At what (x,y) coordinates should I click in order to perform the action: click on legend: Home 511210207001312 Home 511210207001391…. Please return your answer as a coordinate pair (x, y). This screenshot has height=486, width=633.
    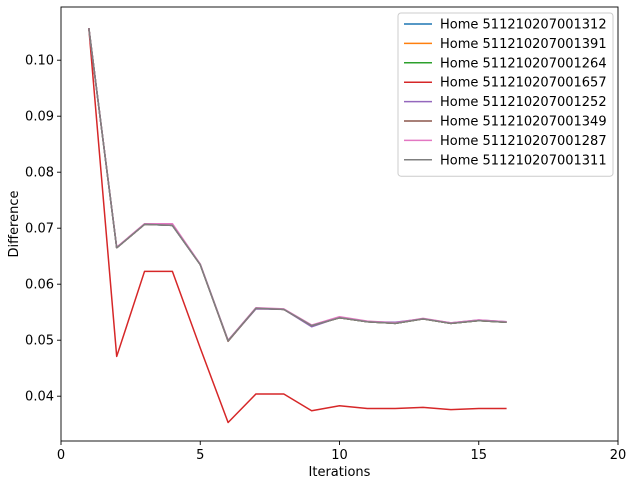
    Looking at the image, I should click on (505, 94).